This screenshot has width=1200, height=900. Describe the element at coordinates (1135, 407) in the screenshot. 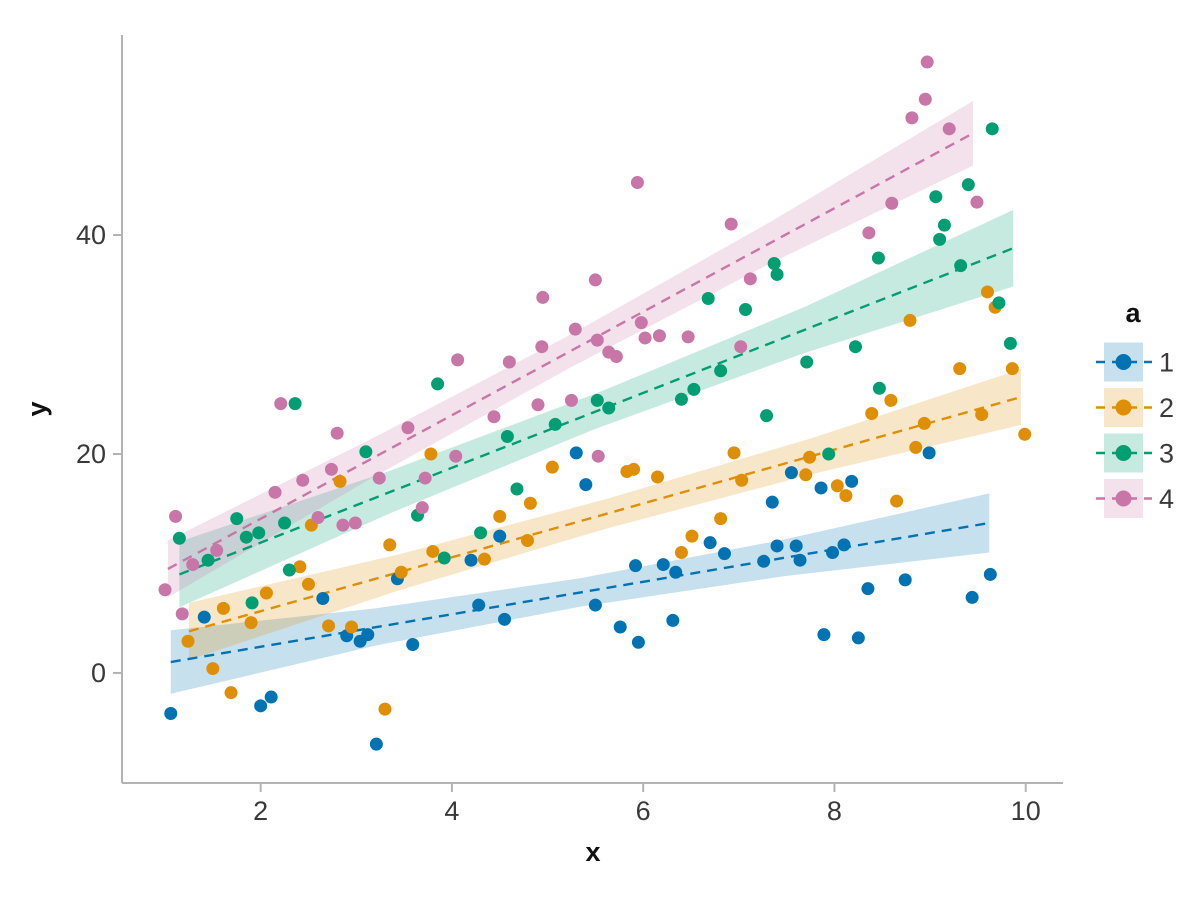

I see `legend-item-2: 2` at that location.